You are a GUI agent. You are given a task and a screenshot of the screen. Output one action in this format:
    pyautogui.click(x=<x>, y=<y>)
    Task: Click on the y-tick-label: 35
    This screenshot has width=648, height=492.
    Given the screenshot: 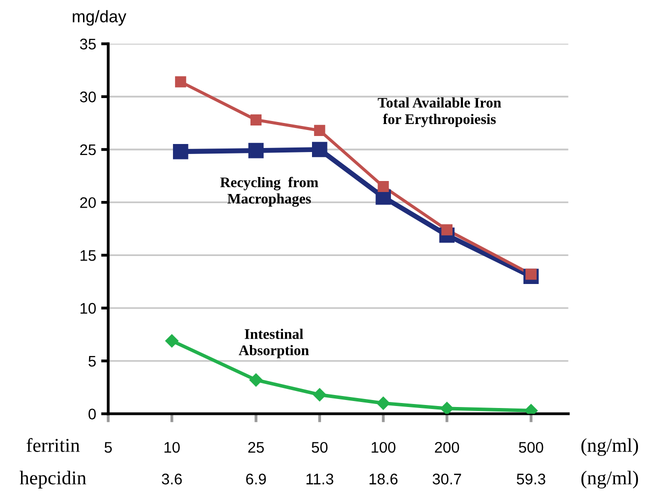 What is the action you would take?
    pyautogui.click(x=88, y=44)
    